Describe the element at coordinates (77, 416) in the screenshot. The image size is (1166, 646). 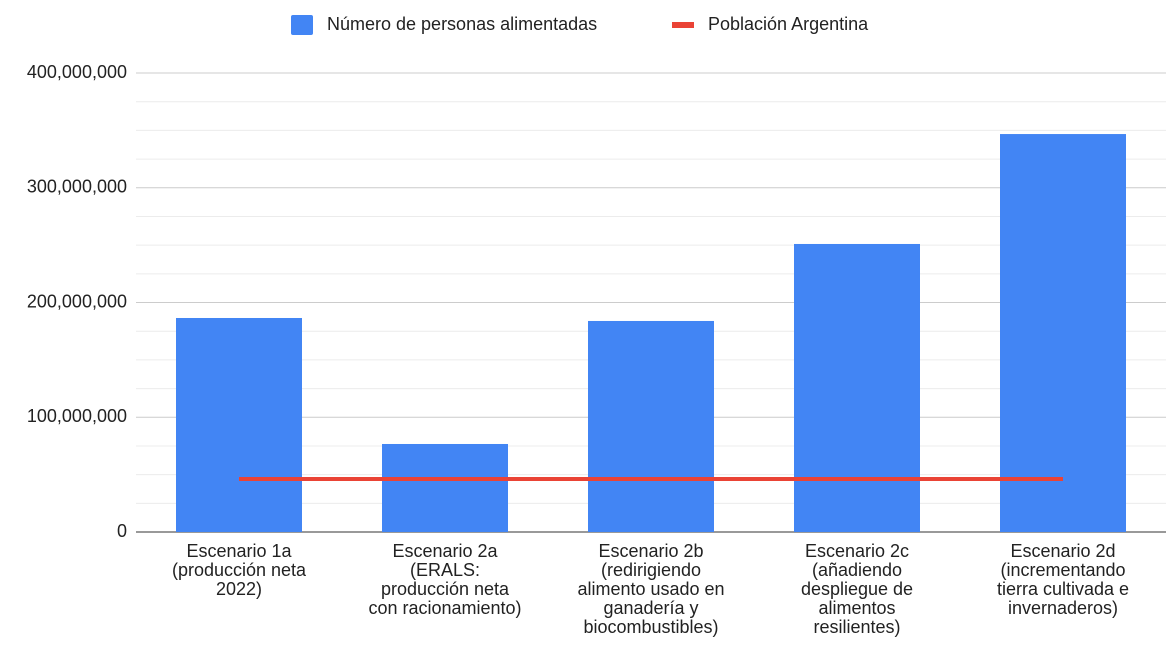
I see `y-tick-label: 100,000,000` at that location.